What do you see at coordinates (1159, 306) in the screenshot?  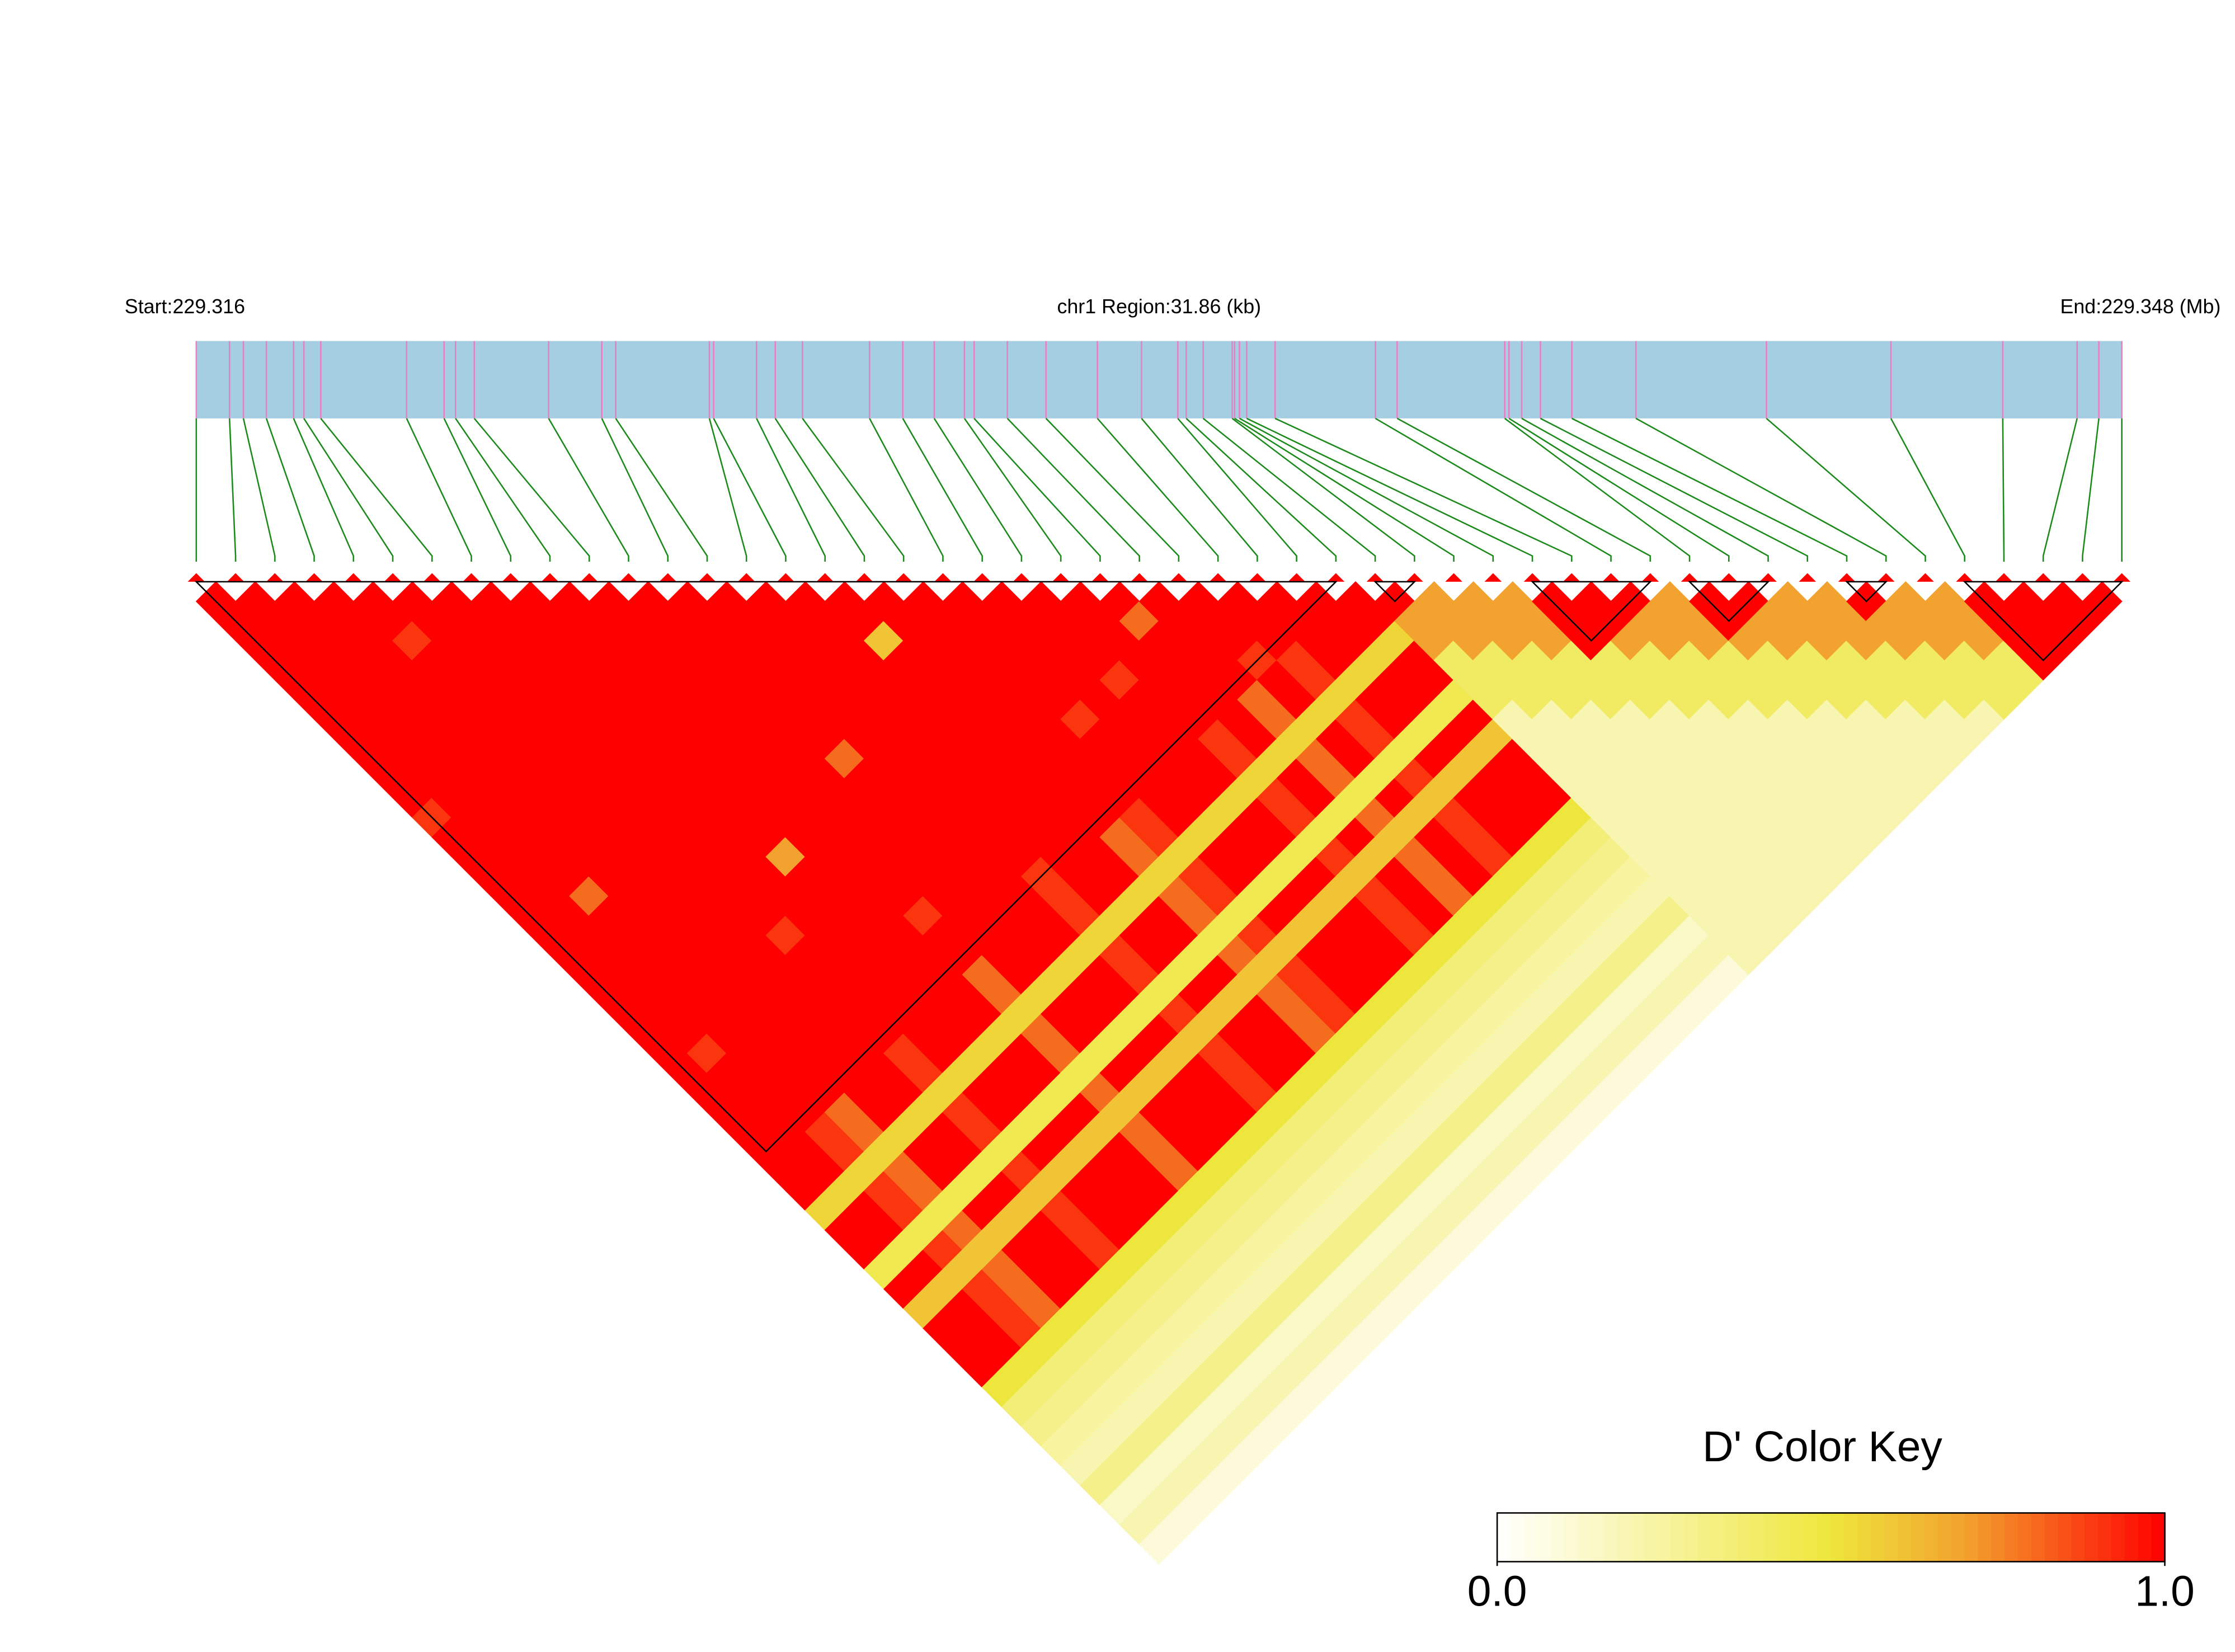 I see `region-label: chr1 Region:31.86 (kb)` at bounding box center [1159, 306].